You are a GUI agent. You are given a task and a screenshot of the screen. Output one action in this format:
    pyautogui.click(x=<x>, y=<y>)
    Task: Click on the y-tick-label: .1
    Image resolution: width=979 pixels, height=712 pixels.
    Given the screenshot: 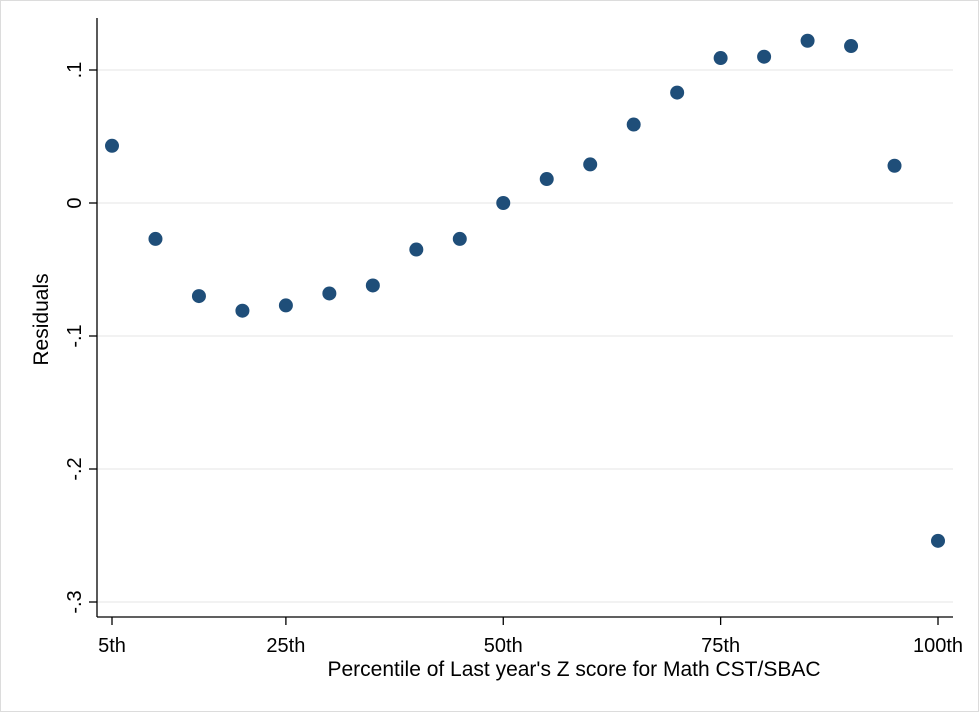 What is the action you would take?
    pyautogui.click(x=75, y=70)
    